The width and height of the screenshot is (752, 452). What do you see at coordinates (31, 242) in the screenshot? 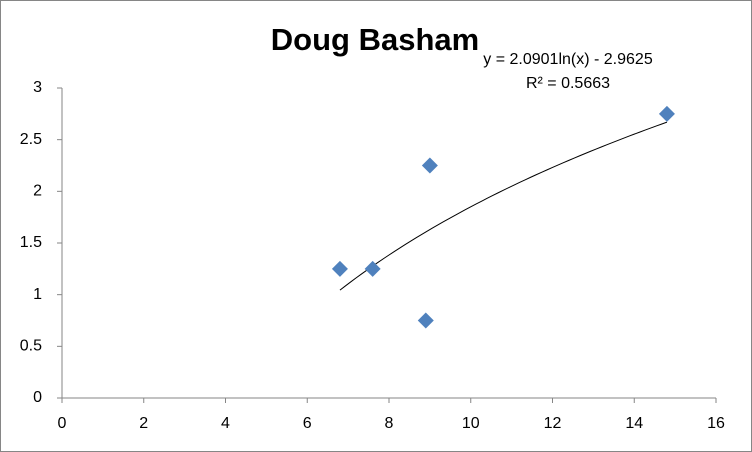
I see `y-tick-label: 1.5` at bounding box center [31, 242].